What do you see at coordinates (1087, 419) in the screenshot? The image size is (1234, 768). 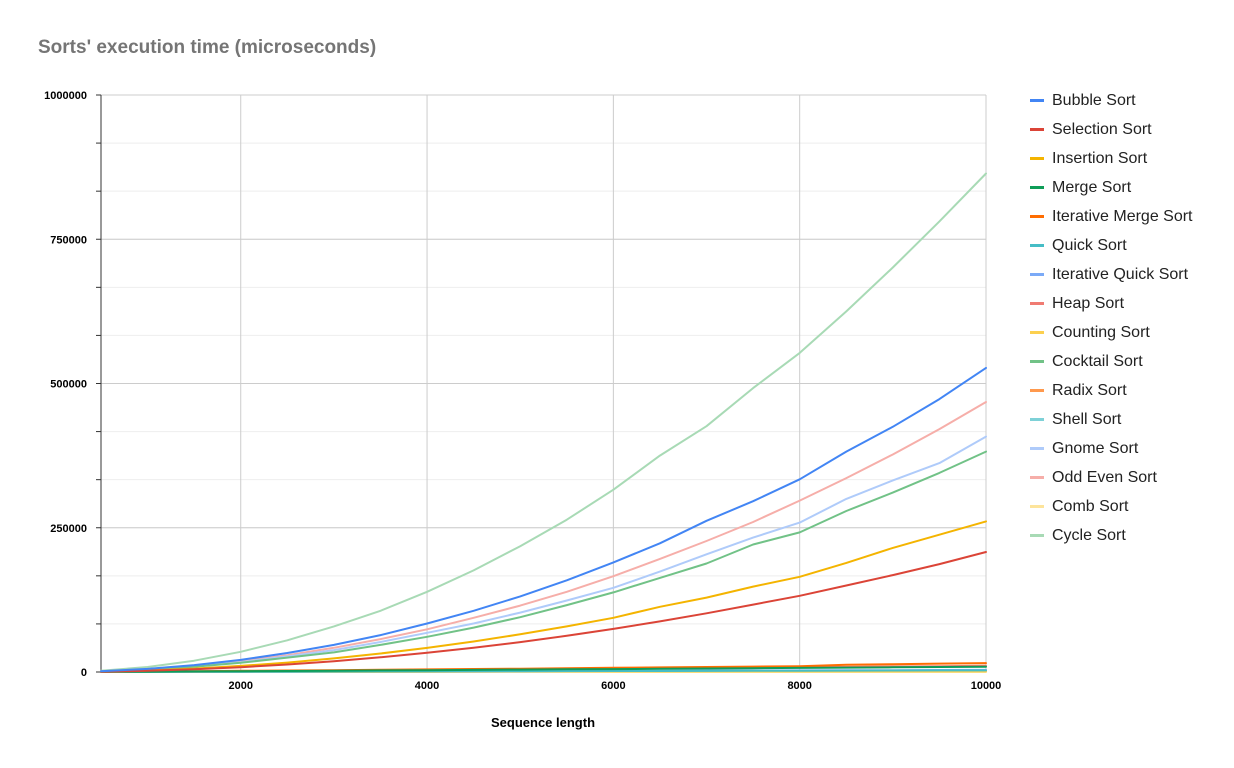 I see `legend-label: Shell Sort` at bounding box center [1087, 419].